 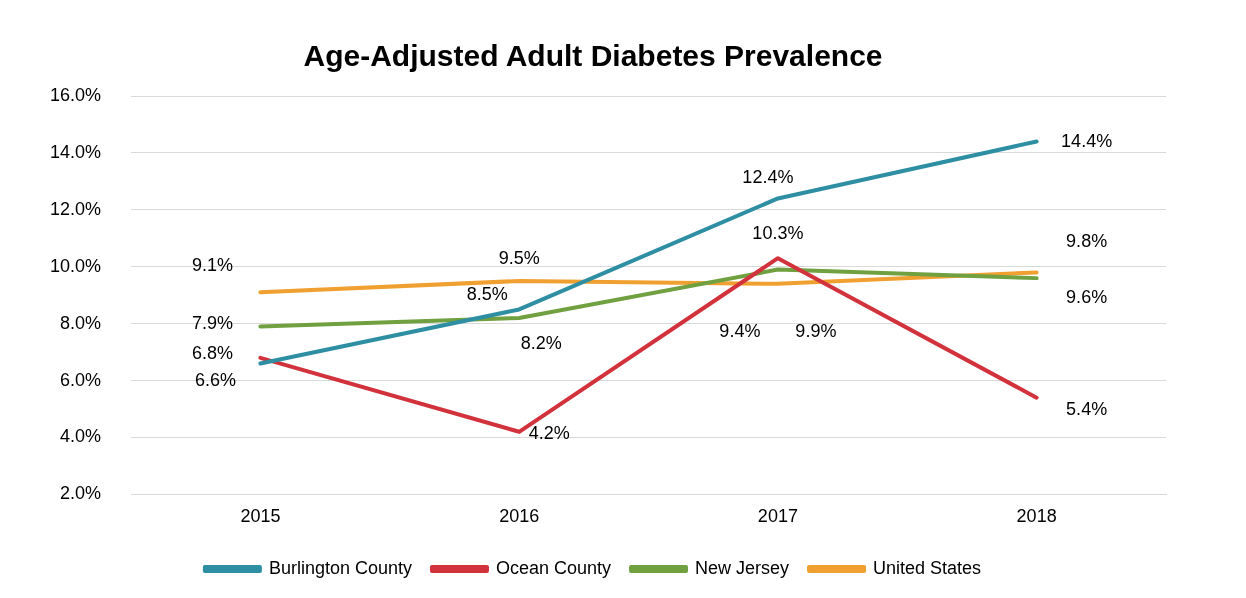 What do you see at coordinates (1087, 297) in the screenshot?
I see `data-label: 9.6%` at bounding box center [1087, 297].